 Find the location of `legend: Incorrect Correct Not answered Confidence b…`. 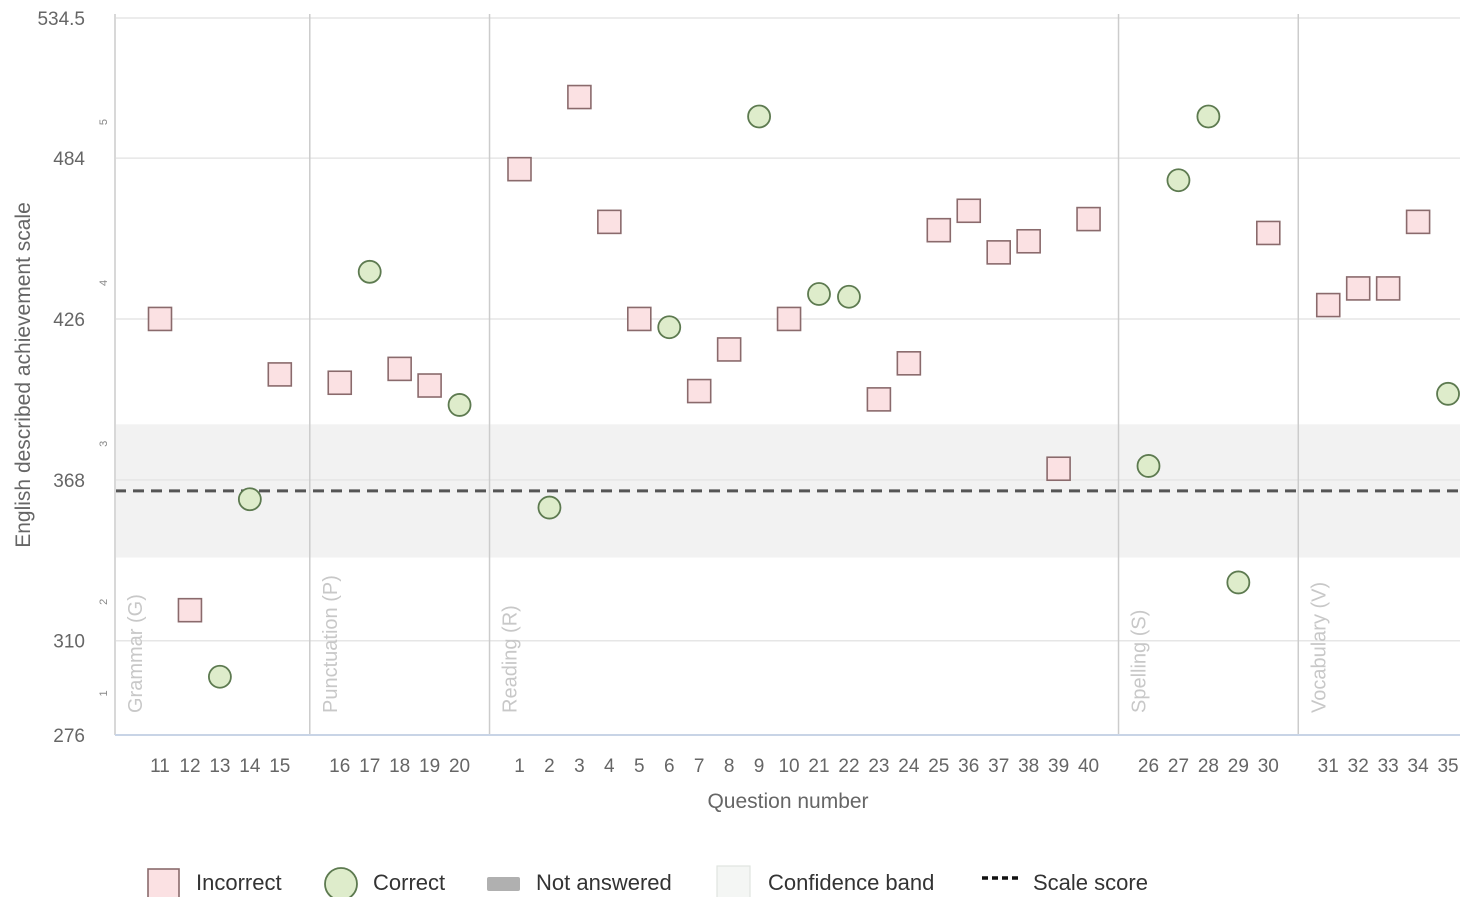

legend: Incorrect Correct Not answered Confidence b… is located at coordinates (647, 881).